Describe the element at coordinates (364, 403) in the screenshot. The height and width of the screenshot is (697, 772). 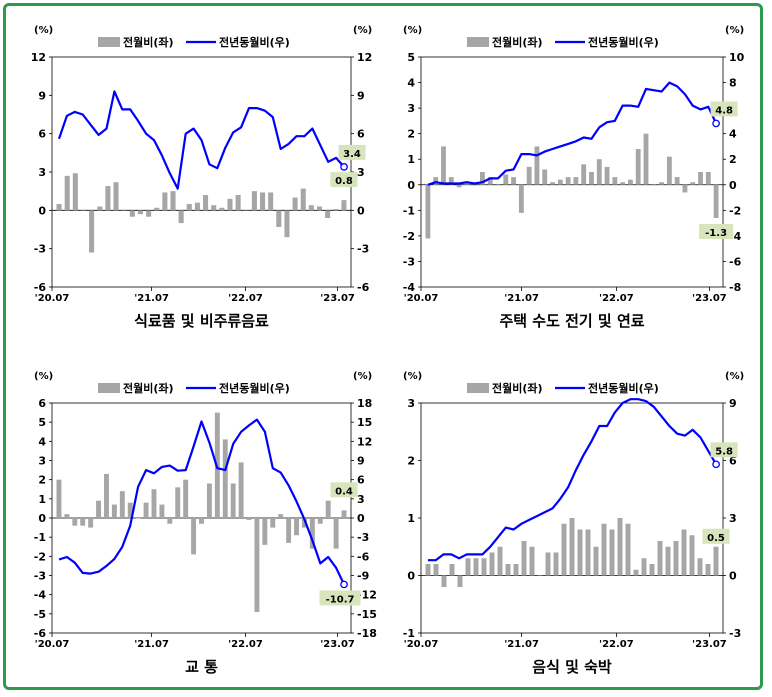
I see `right-tick-label: 18` at that location.